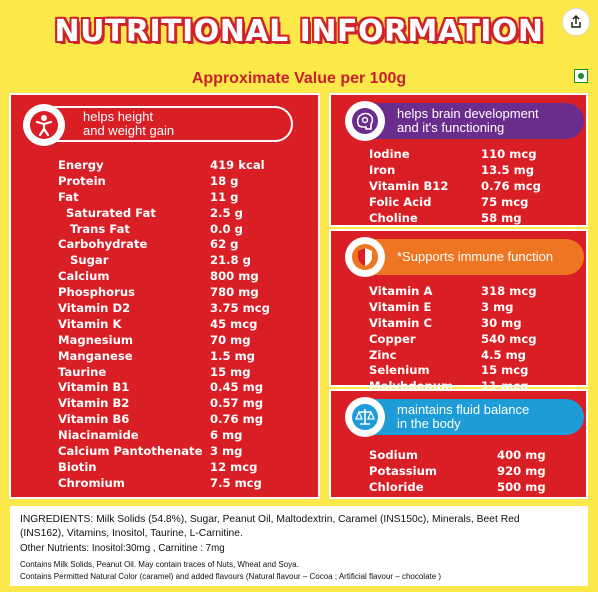  Describe the element at coordinates (160, 260) in the screenshot. I see `table-row: Sugar 21.8 g` at that location.